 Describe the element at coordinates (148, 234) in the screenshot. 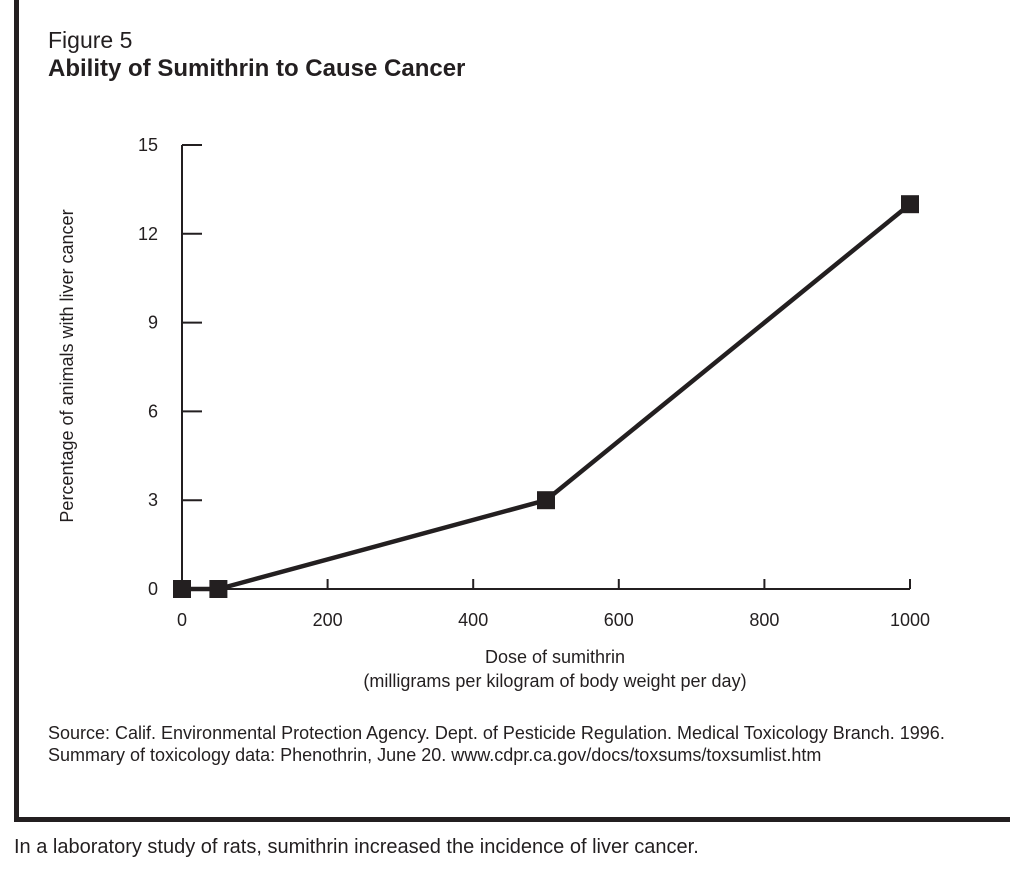

I see `y-tick-label: 12` at that location.